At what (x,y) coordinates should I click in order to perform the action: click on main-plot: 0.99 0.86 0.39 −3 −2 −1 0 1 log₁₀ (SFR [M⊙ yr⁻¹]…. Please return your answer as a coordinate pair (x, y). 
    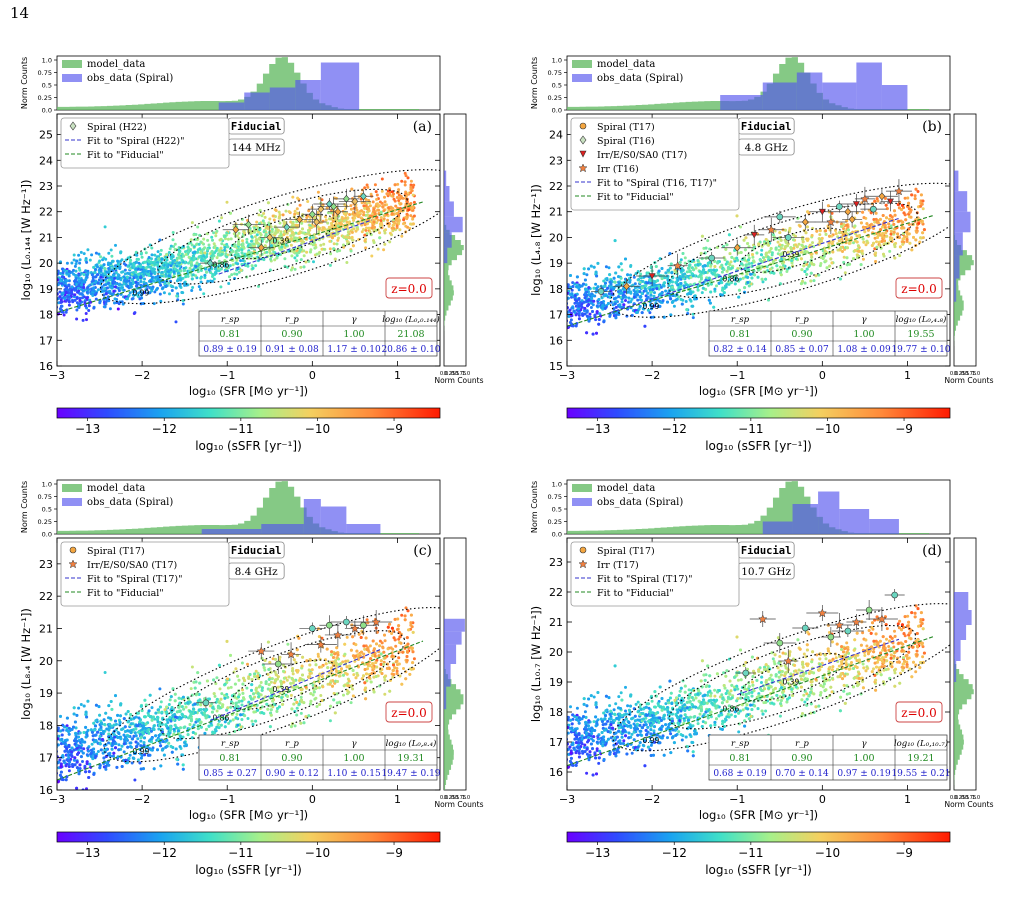
    Looking at the image, I should click on (740, 255).